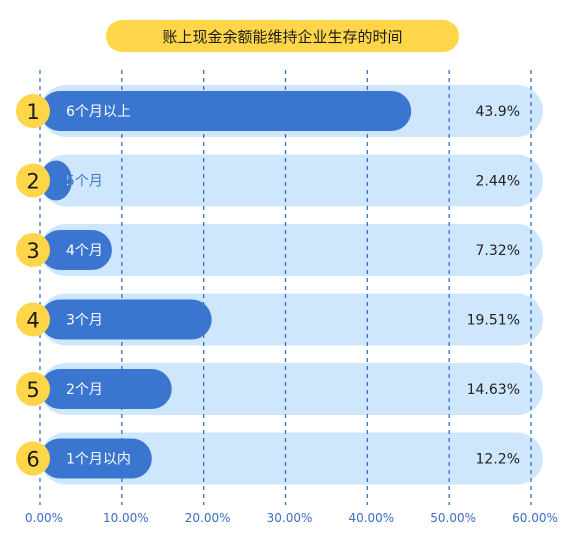  Describe the element at coordinates (126, 518) in the screenshot. I see `x-tick-label: 10.00%` at that location.